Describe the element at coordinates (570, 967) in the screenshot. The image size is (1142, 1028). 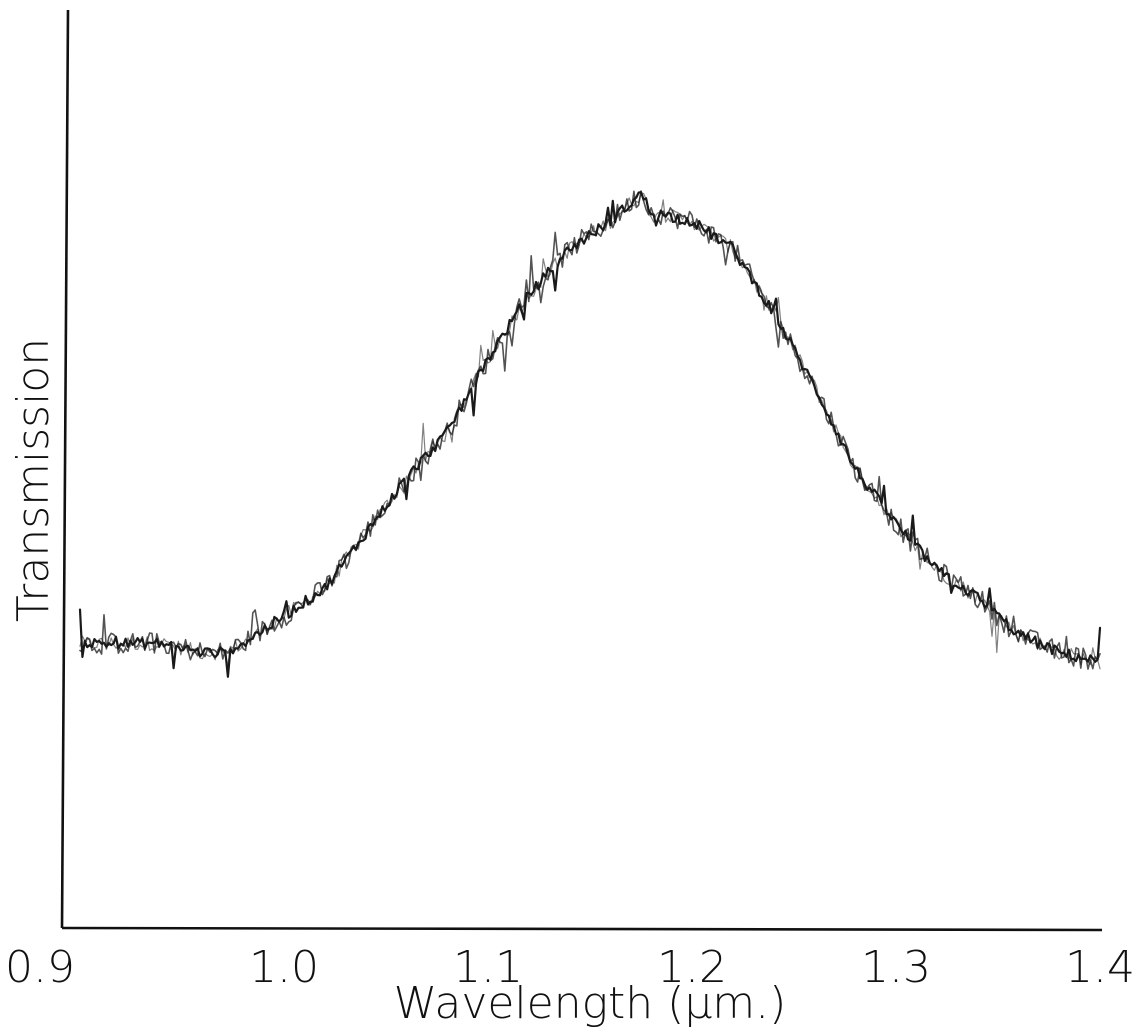
I see `x-tick-labels: 0.9 1.0 1.1 1.2 1.3 1.4` at that location.